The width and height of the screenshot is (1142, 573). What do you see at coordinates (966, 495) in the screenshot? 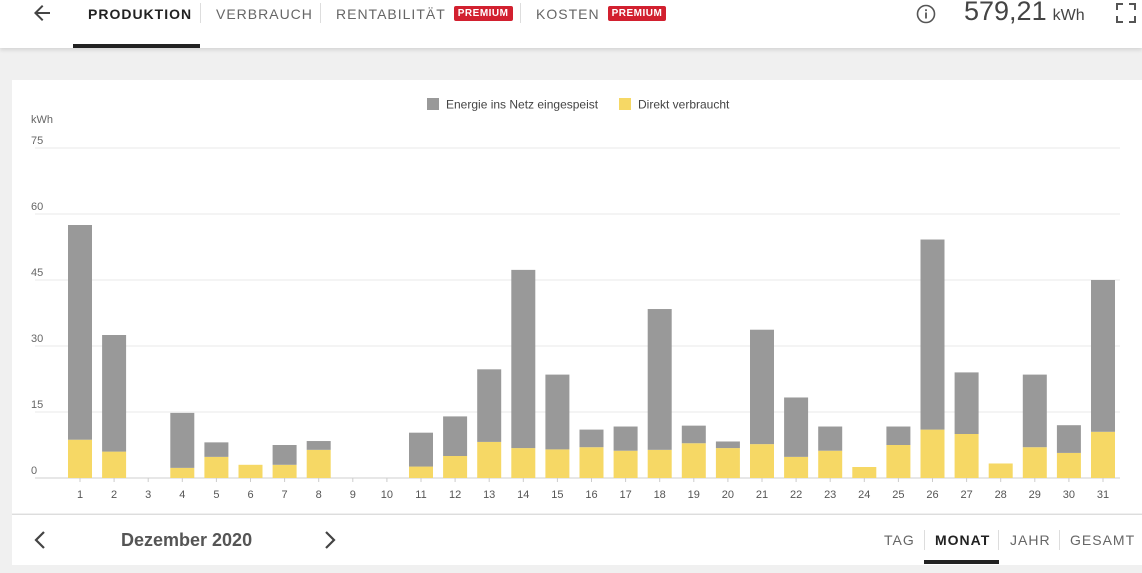
I see `x-tick-label: 27` at bounding box center [966, 495].